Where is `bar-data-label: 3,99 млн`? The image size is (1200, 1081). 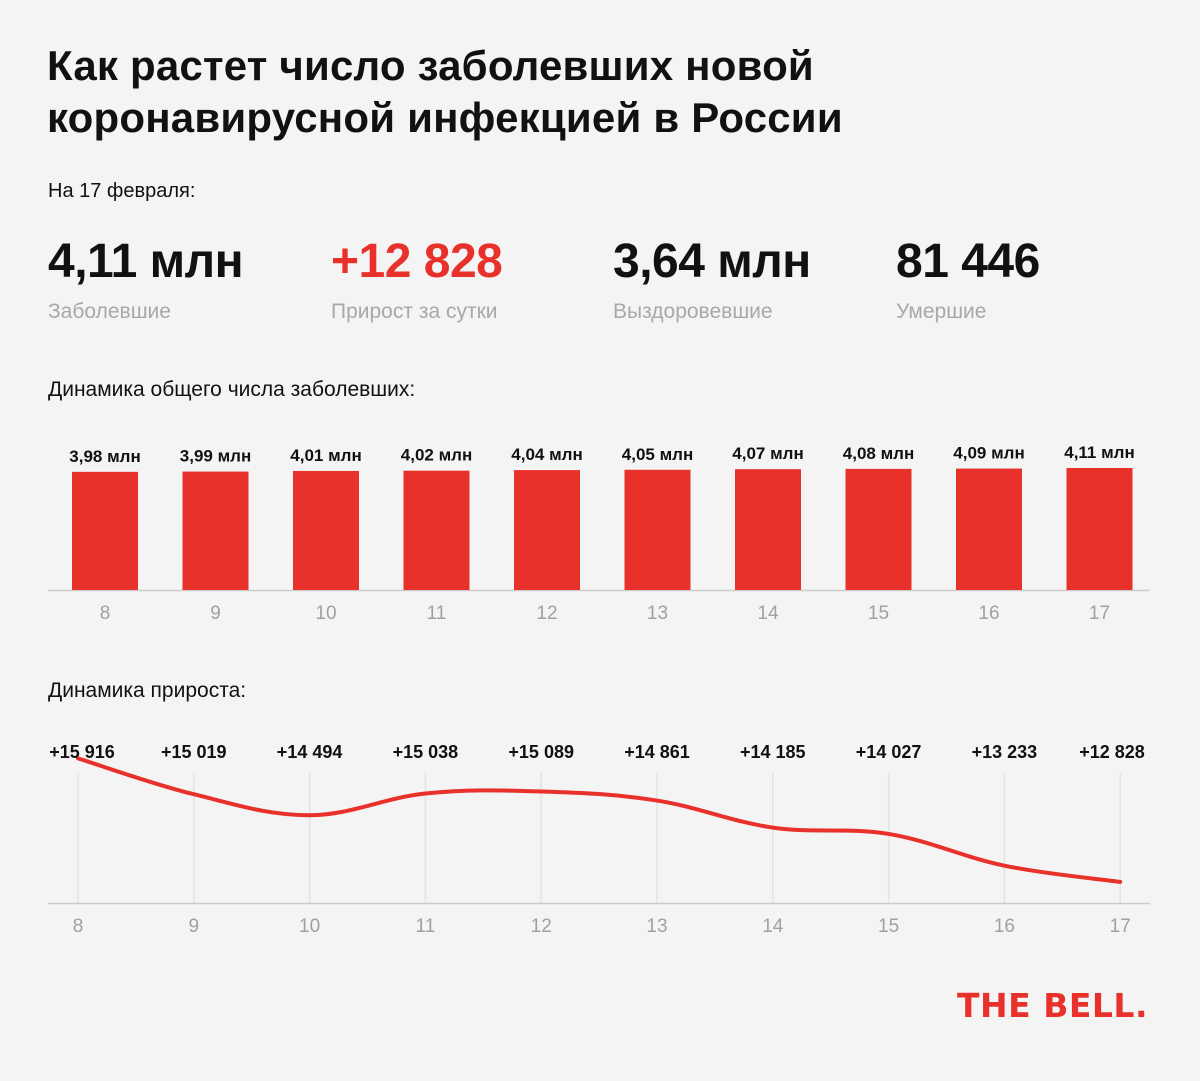
bar-data-label: 3,99 млн is located at coordinates (215, 456).